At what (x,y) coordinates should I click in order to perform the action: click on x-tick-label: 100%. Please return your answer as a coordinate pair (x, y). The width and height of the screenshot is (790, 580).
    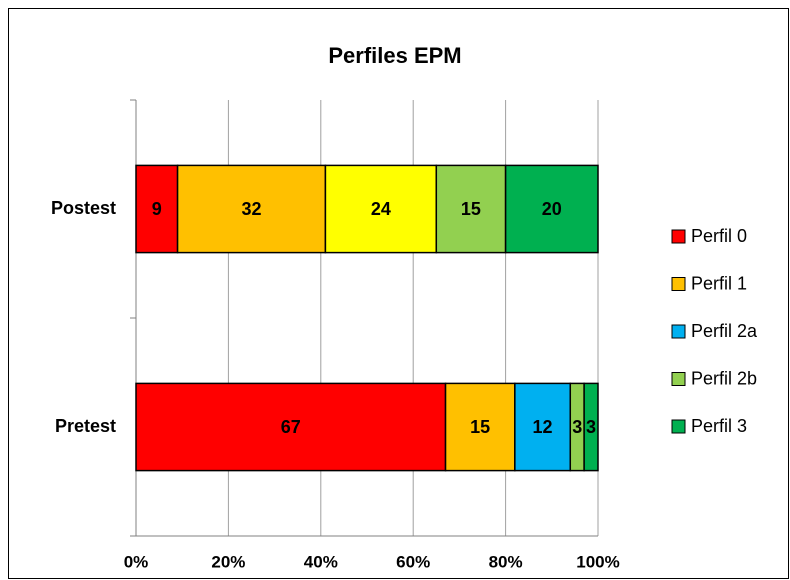
    Looking at the image, I should click on (597, 561).